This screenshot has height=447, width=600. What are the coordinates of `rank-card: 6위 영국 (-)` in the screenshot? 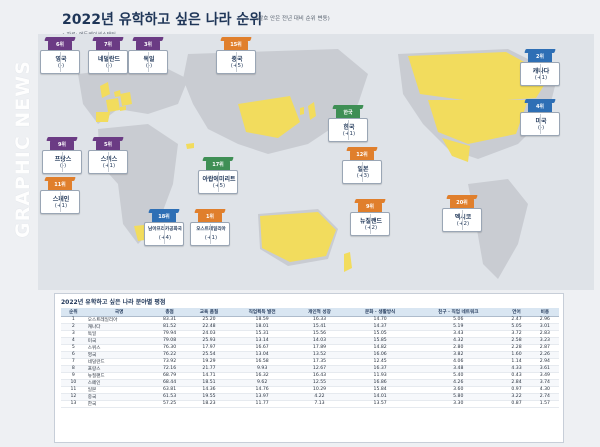 It's located at (60, 58).